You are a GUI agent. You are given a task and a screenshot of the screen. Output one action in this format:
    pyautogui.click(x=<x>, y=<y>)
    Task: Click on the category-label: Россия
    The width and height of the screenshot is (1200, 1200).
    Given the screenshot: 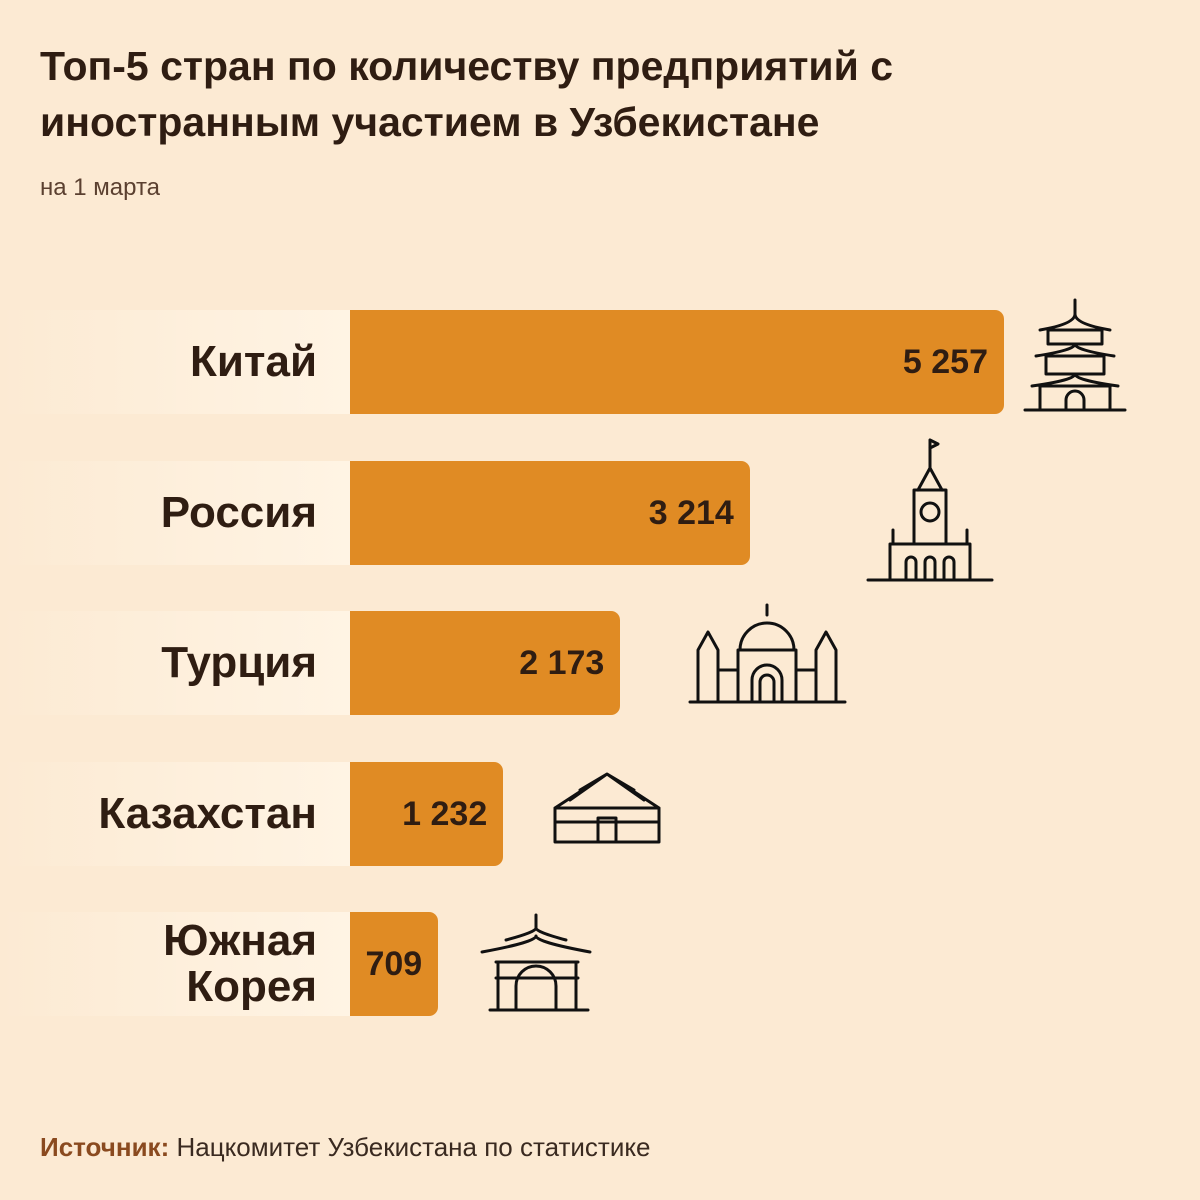 What is the action you would take?
    pyautogui.click(x=238, y=512)
    